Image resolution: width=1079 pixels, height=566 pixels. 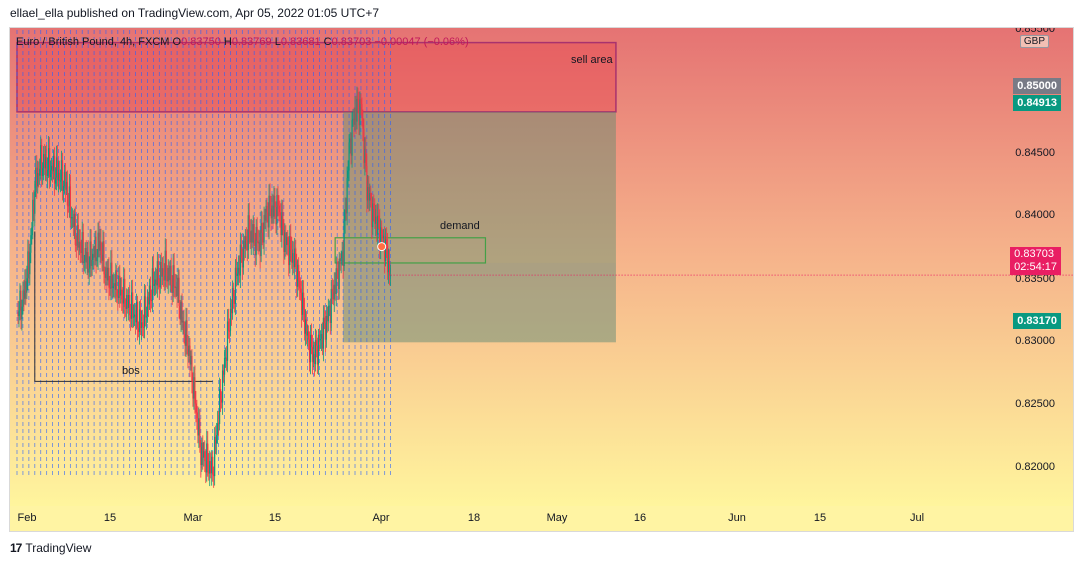 I want to click on legend-close-label: C, so click(x=327, y=42).